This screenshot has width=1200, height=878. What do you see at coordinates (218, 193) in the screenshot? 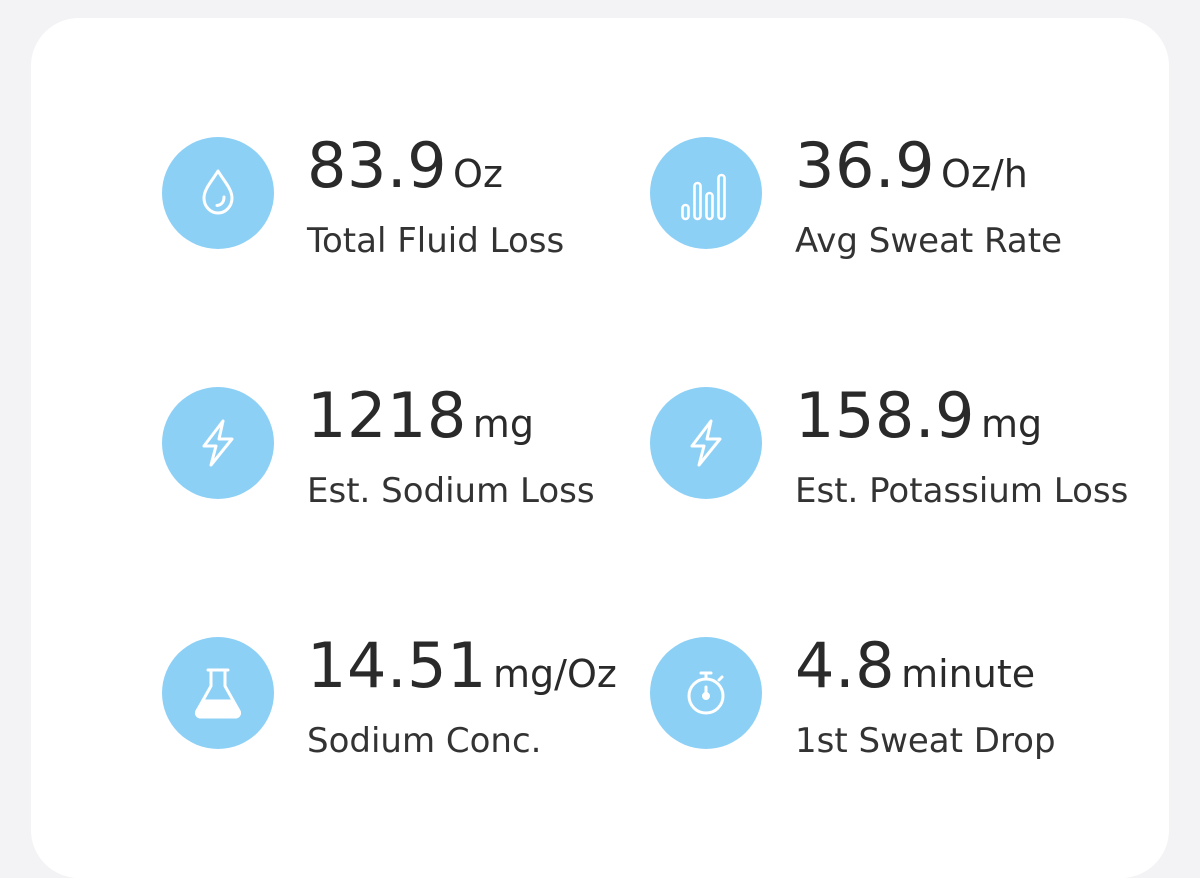
I see `water-drop-icon` at bounding box center [218, 193].